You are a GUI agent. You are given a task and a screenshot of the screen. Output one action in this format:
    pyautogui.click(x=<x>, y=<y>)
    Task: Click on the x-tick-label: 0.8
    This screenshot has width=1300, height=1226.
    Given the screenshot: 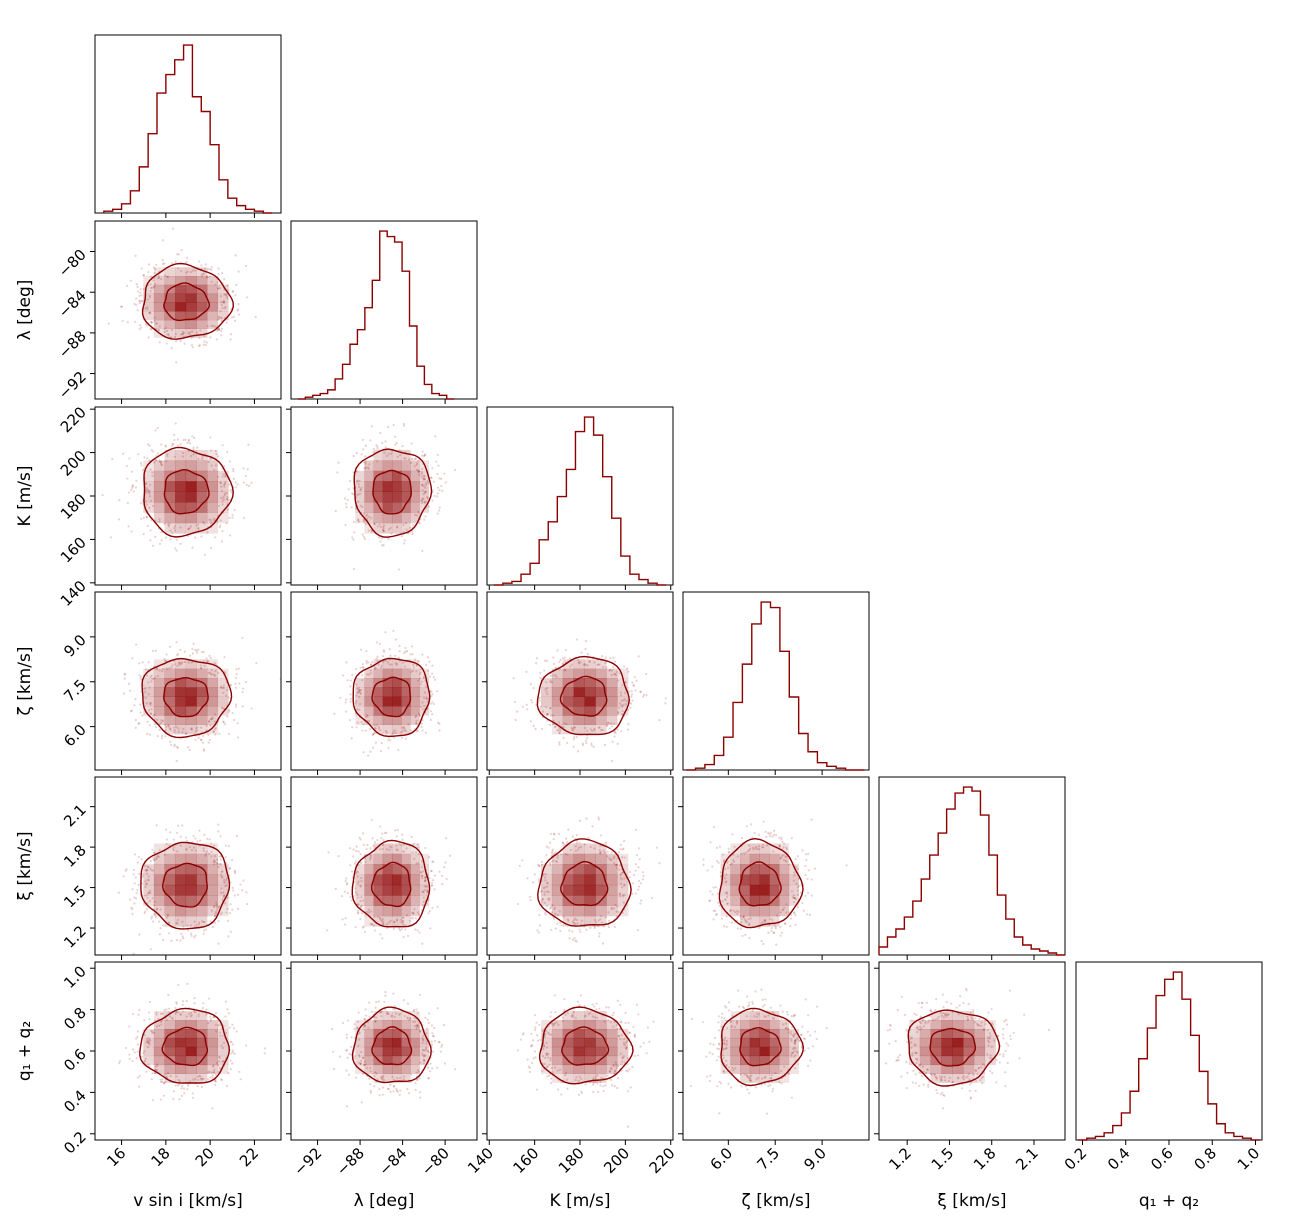 What is the action you would take?
    pyautogui.click(x=1205, y=1159)
    